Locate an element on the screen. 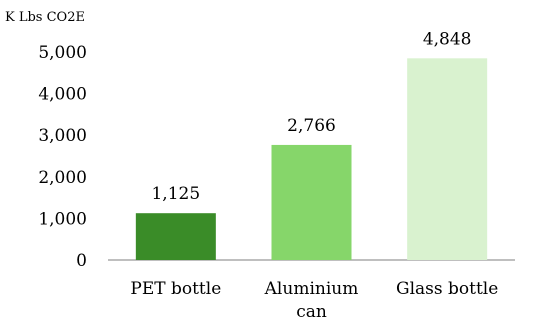 Image resolution: width=535 pixels, height=328 pixels. x-tick-label: PET bottle is located at coordinates (175, 289).